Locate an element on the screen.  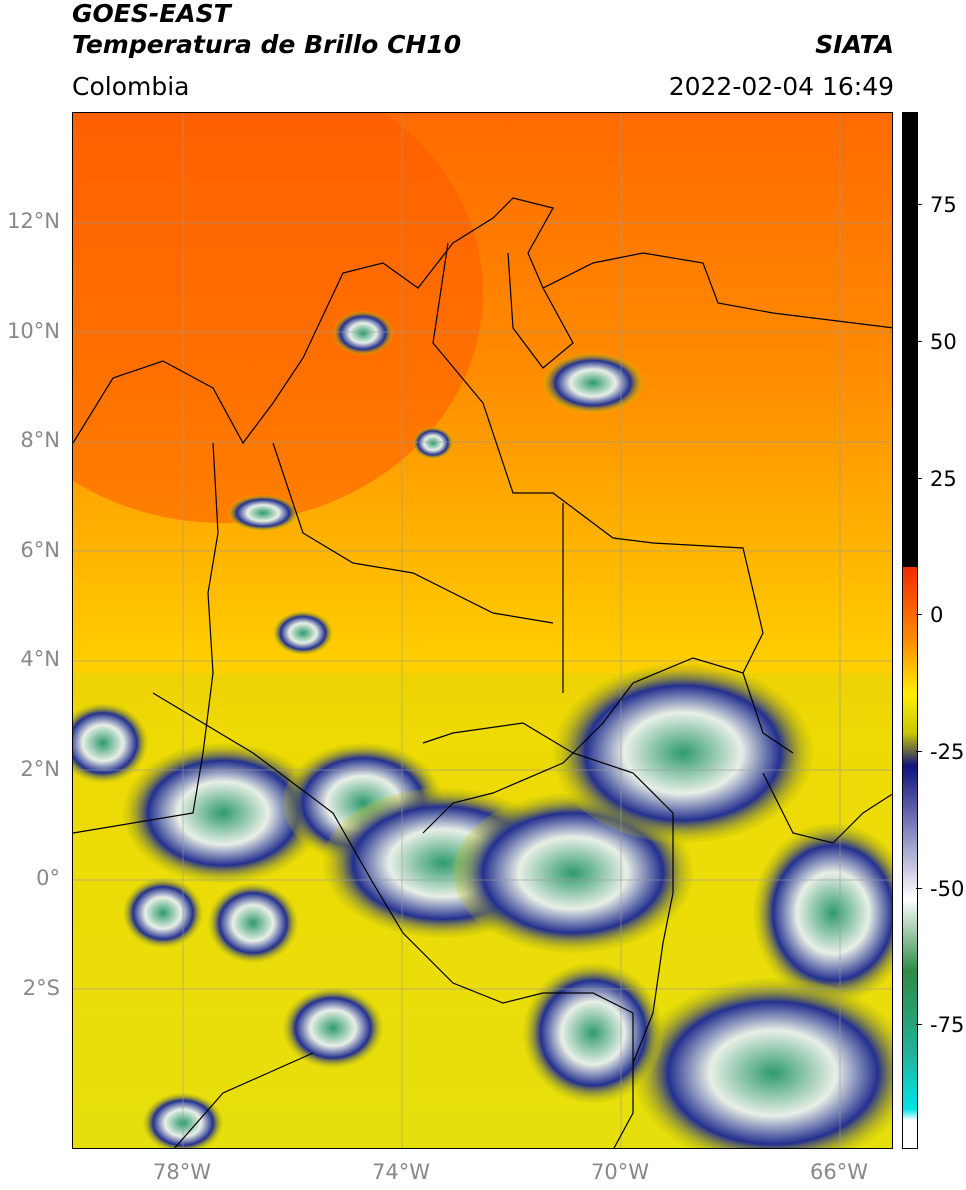
colorbar-label: 0 is located at coordinates (937, 615).